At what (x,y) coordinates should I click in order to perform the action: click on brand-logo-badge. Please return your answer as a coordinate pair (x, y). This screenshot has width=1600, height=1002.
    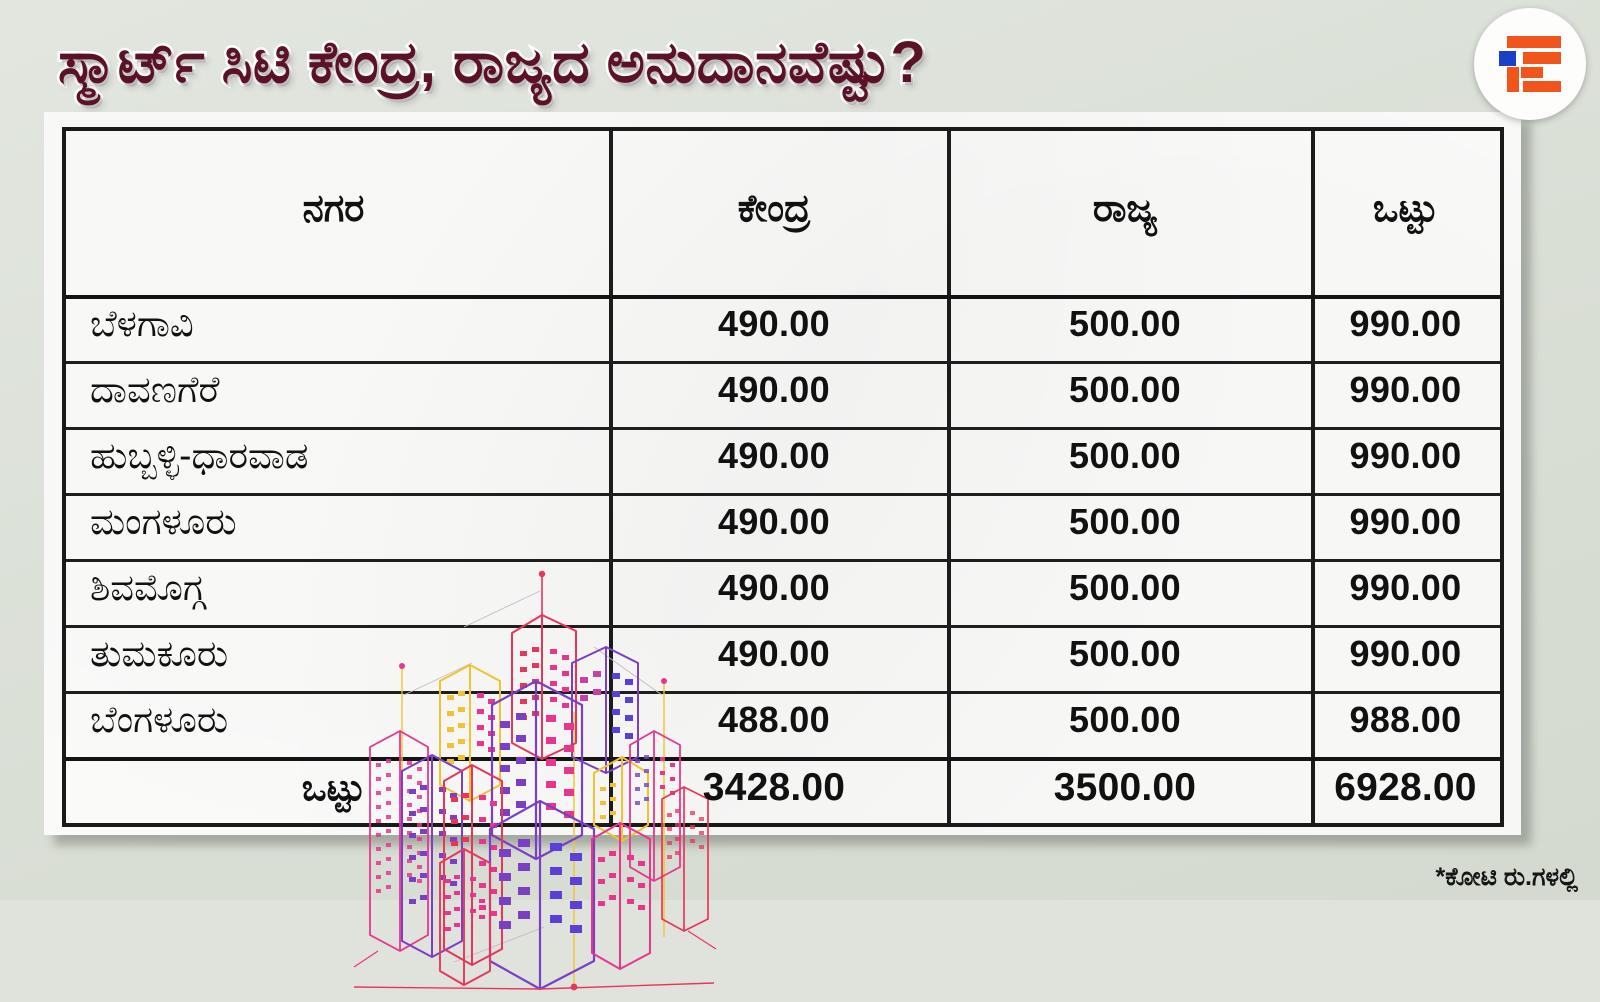
    Looking at the image, I should click on (1530, 64).